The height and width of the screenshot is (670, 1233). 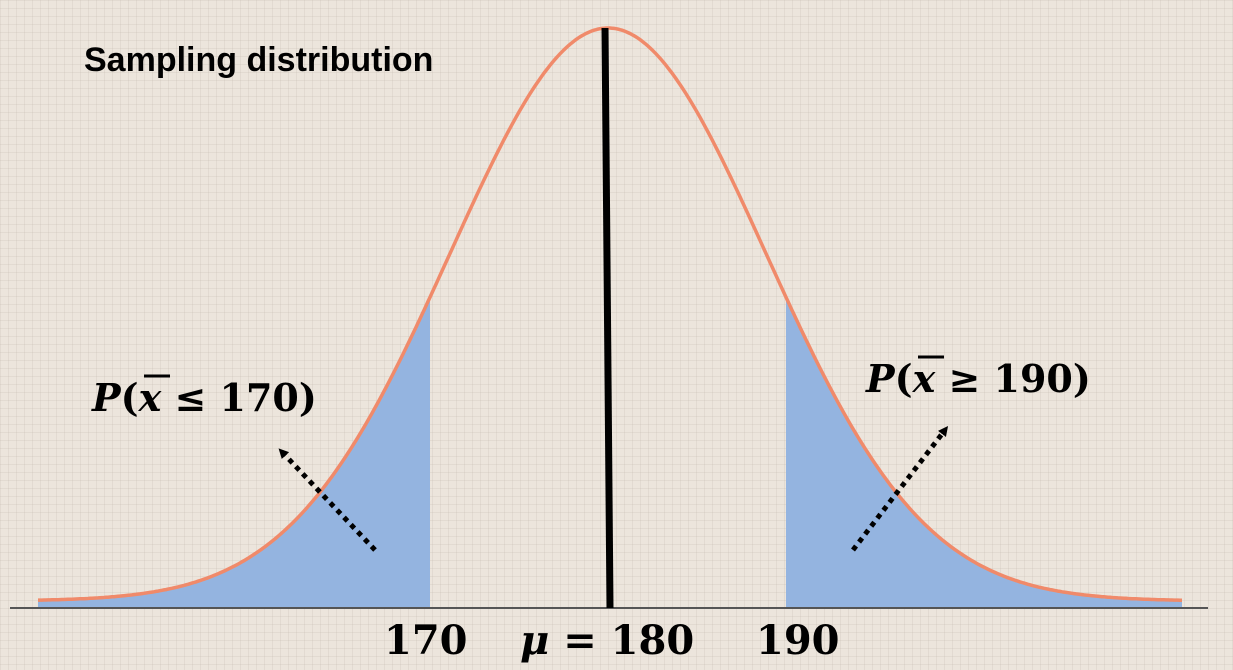 I want to click on left-prob-close: ), so click(x=308, y=397).